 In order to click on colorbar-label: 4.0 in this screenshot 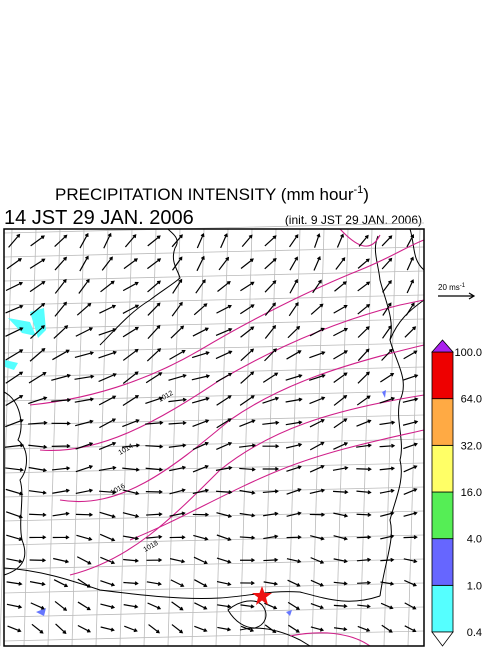, I will do `click(474, 540)`.